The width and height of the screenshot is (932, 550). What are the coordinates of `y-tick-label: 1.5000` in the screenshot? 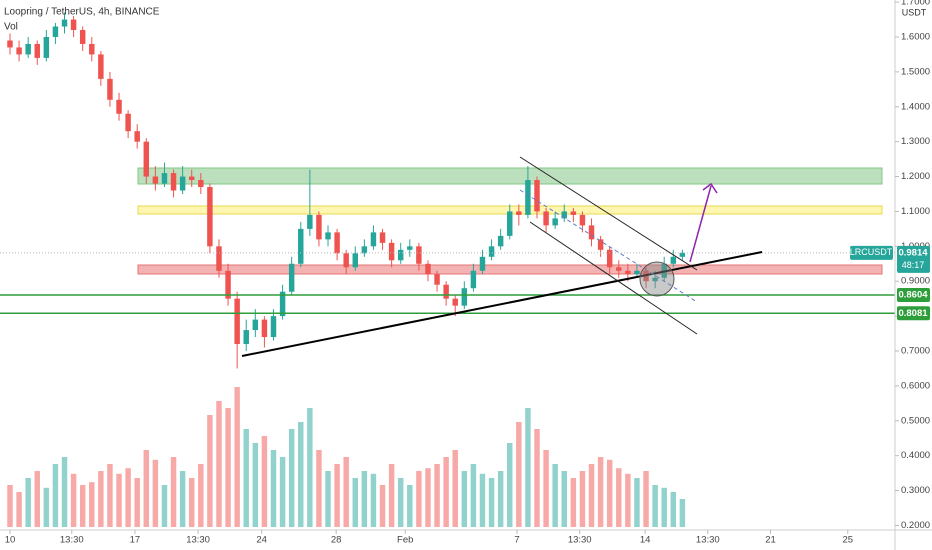 It's located at (915, 71).